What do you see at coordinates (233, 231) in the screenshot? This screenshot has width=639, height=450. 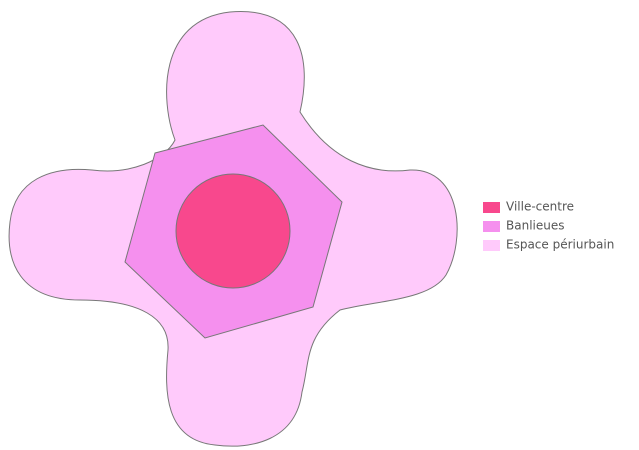 I see `city-centre-zone` at bounding box center [233, 231].